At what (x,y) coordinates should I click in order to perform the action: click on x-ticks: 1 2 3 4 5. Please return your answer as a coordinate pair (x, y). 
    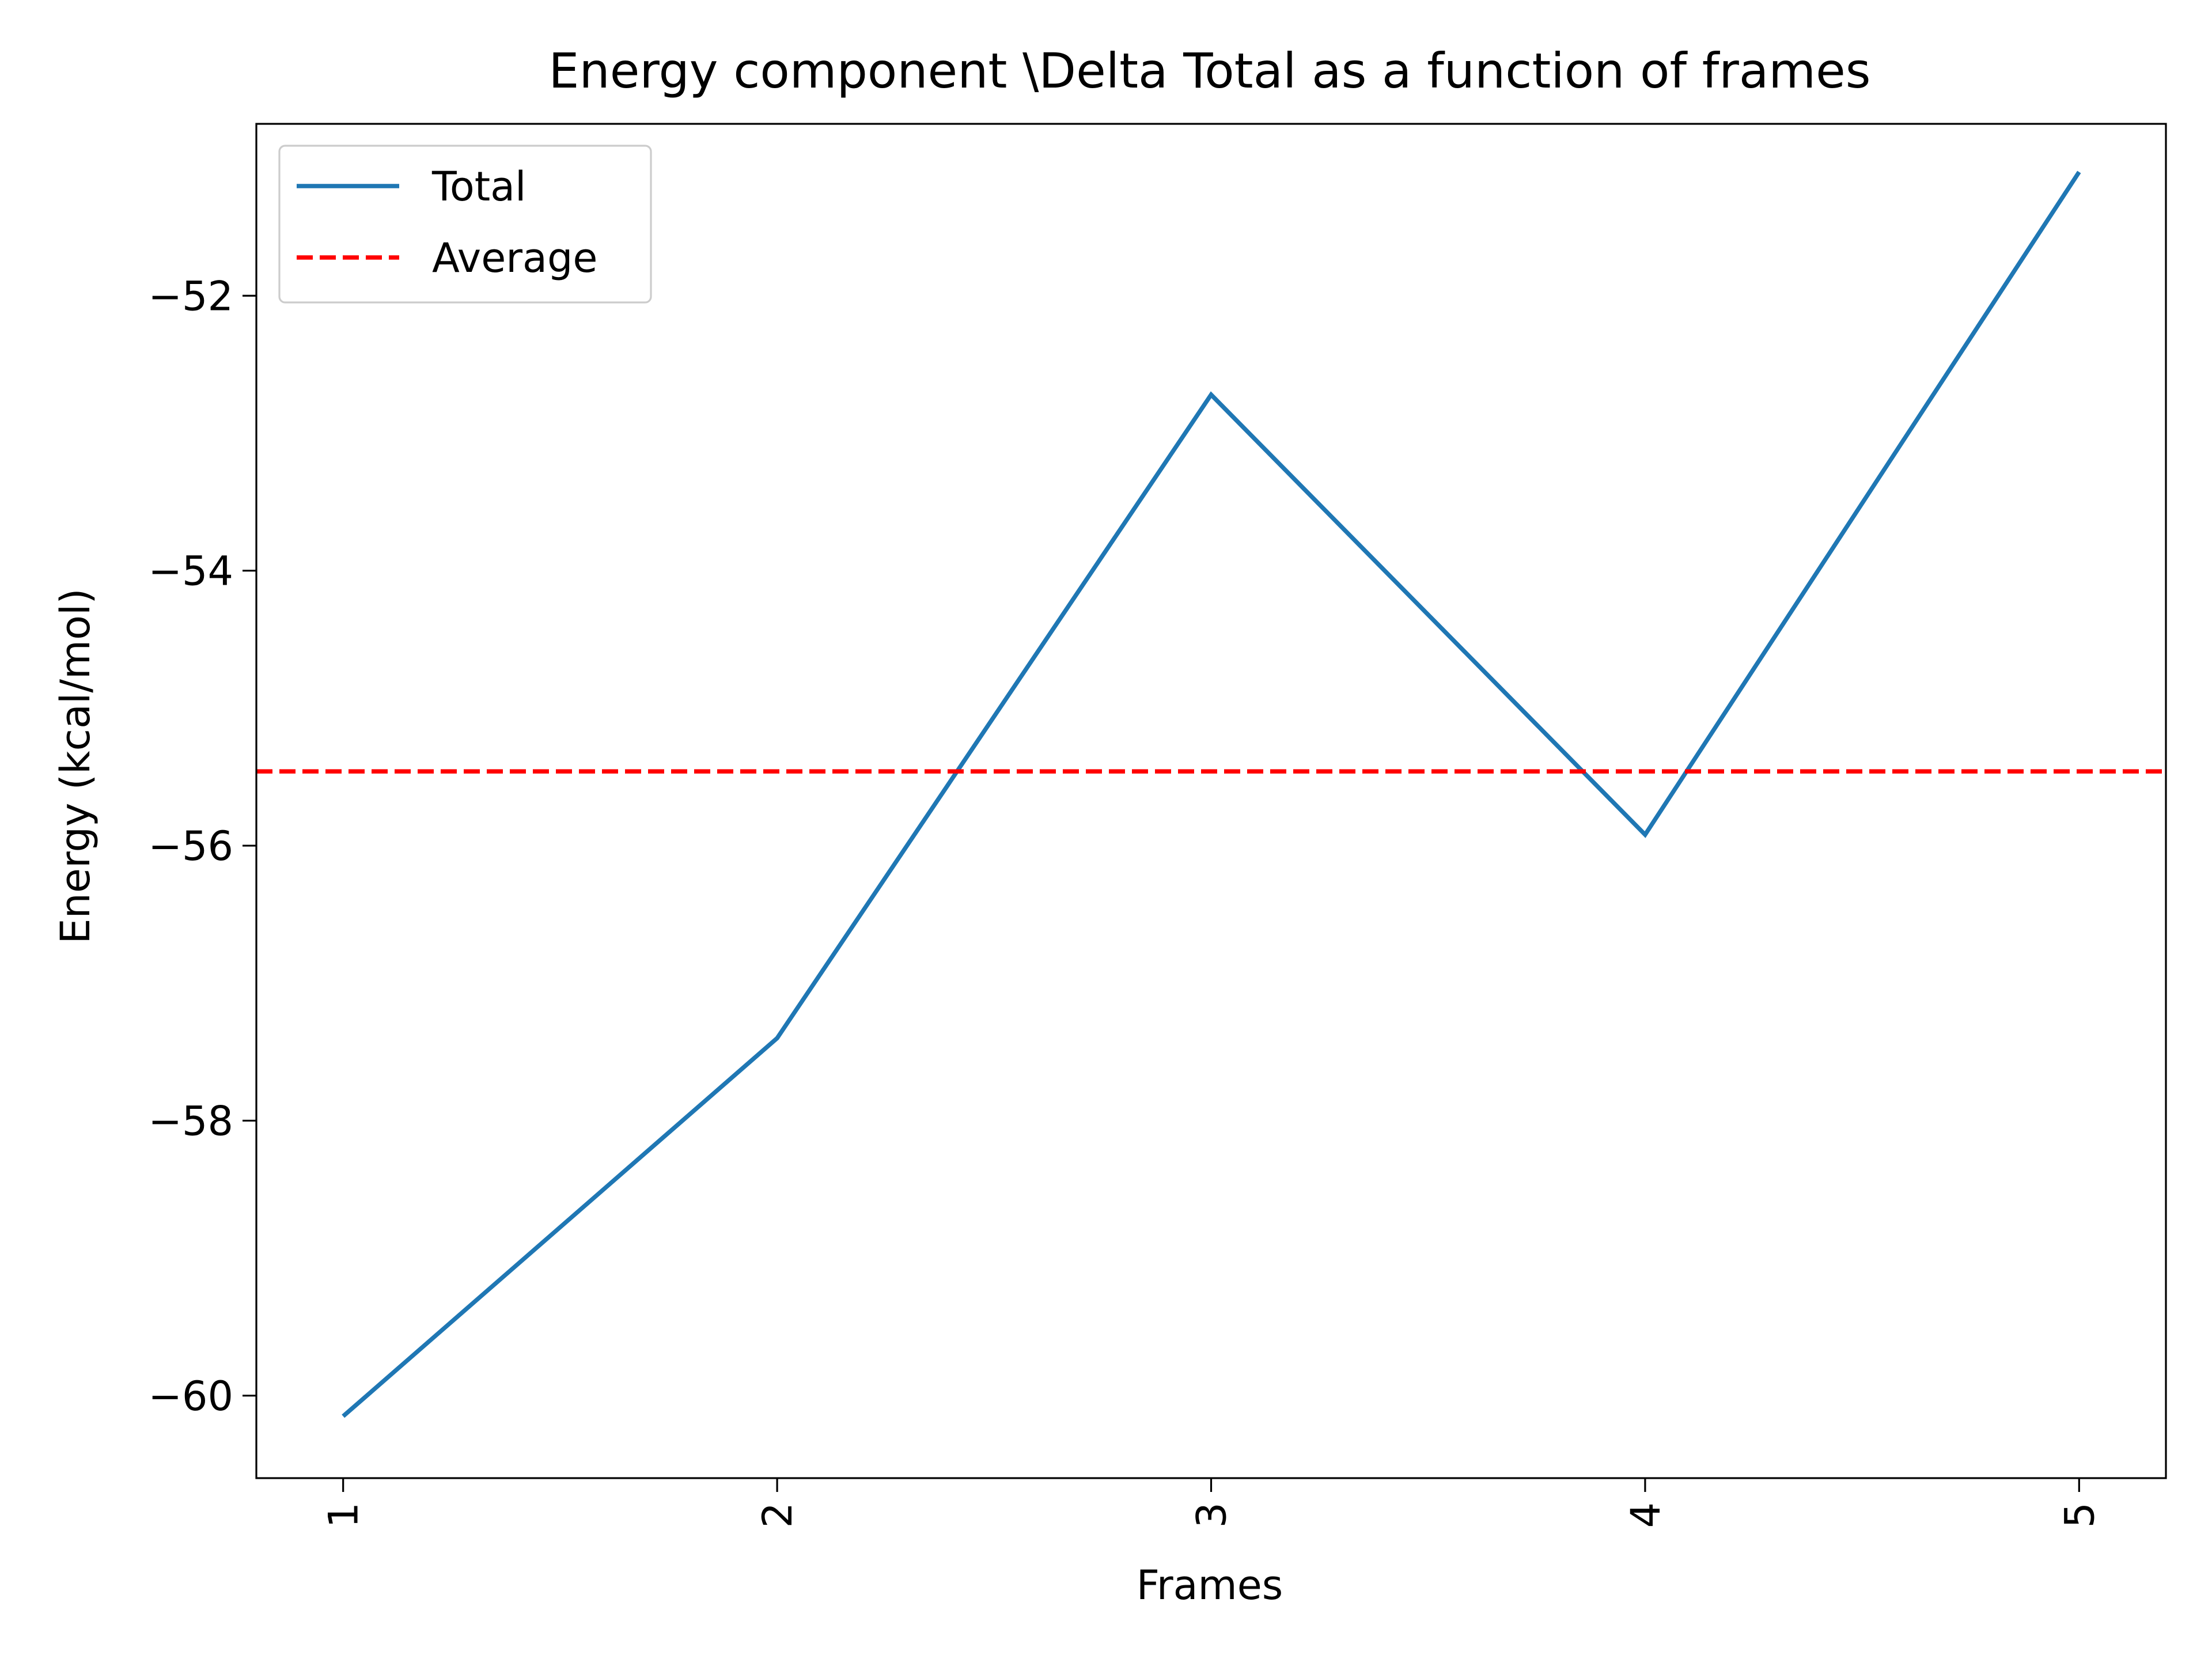
    Looking at the image, I should click on (1211, 1503).